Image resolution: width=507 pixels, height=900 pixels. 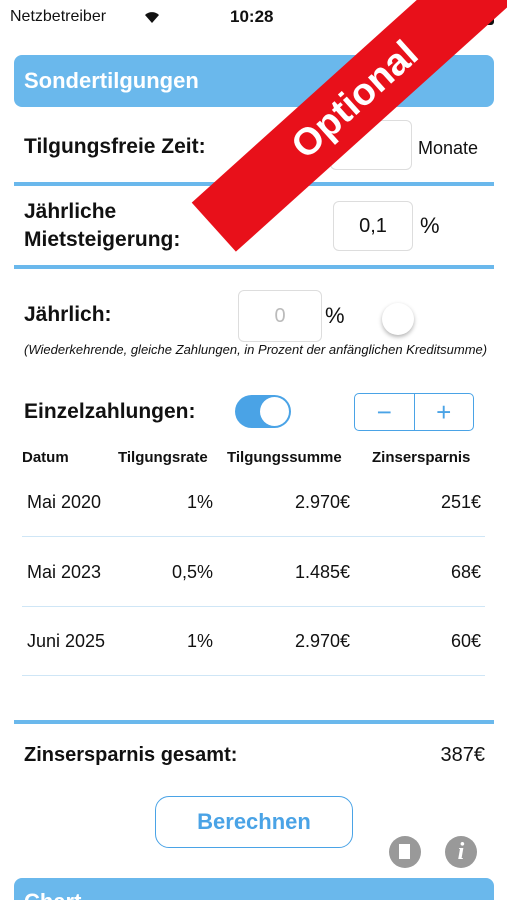 What do you see at coordinates (115, 146) in the screenshot?
I see `label: Tilgungsfreie Zeit:` at bounding box center [115, 146].